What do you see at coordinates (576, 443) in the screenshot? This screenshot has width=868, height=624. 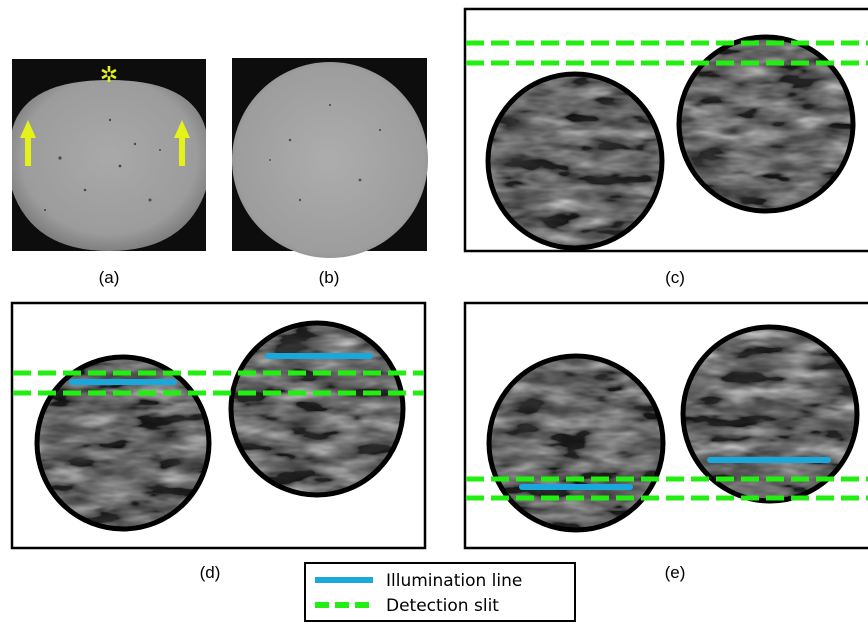 I see `panel-e-left-disc` at bounding box center [576, 443].